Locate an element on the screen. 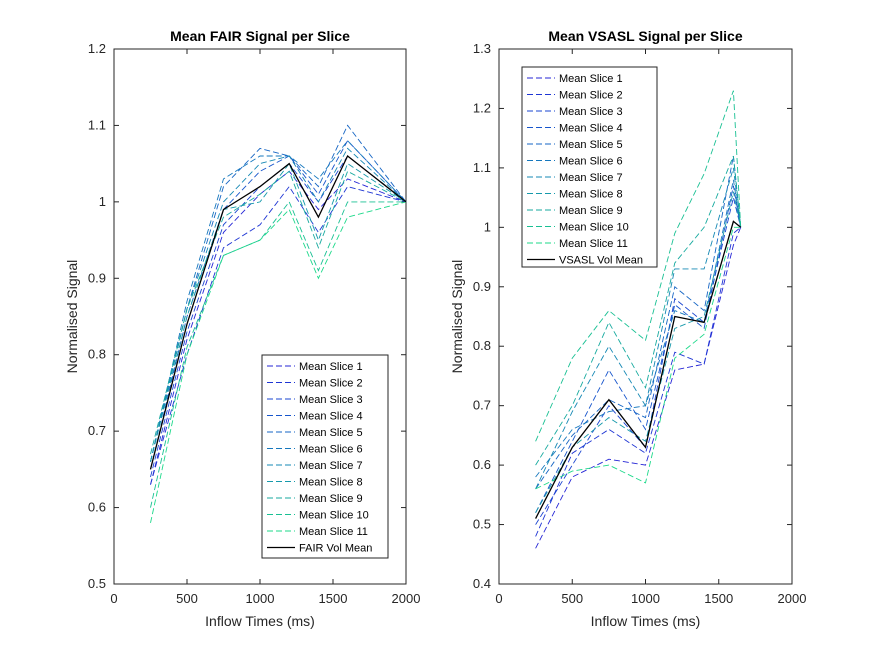  legend-entry: FAIR Vol Mean is located at coordinates (335, 549).